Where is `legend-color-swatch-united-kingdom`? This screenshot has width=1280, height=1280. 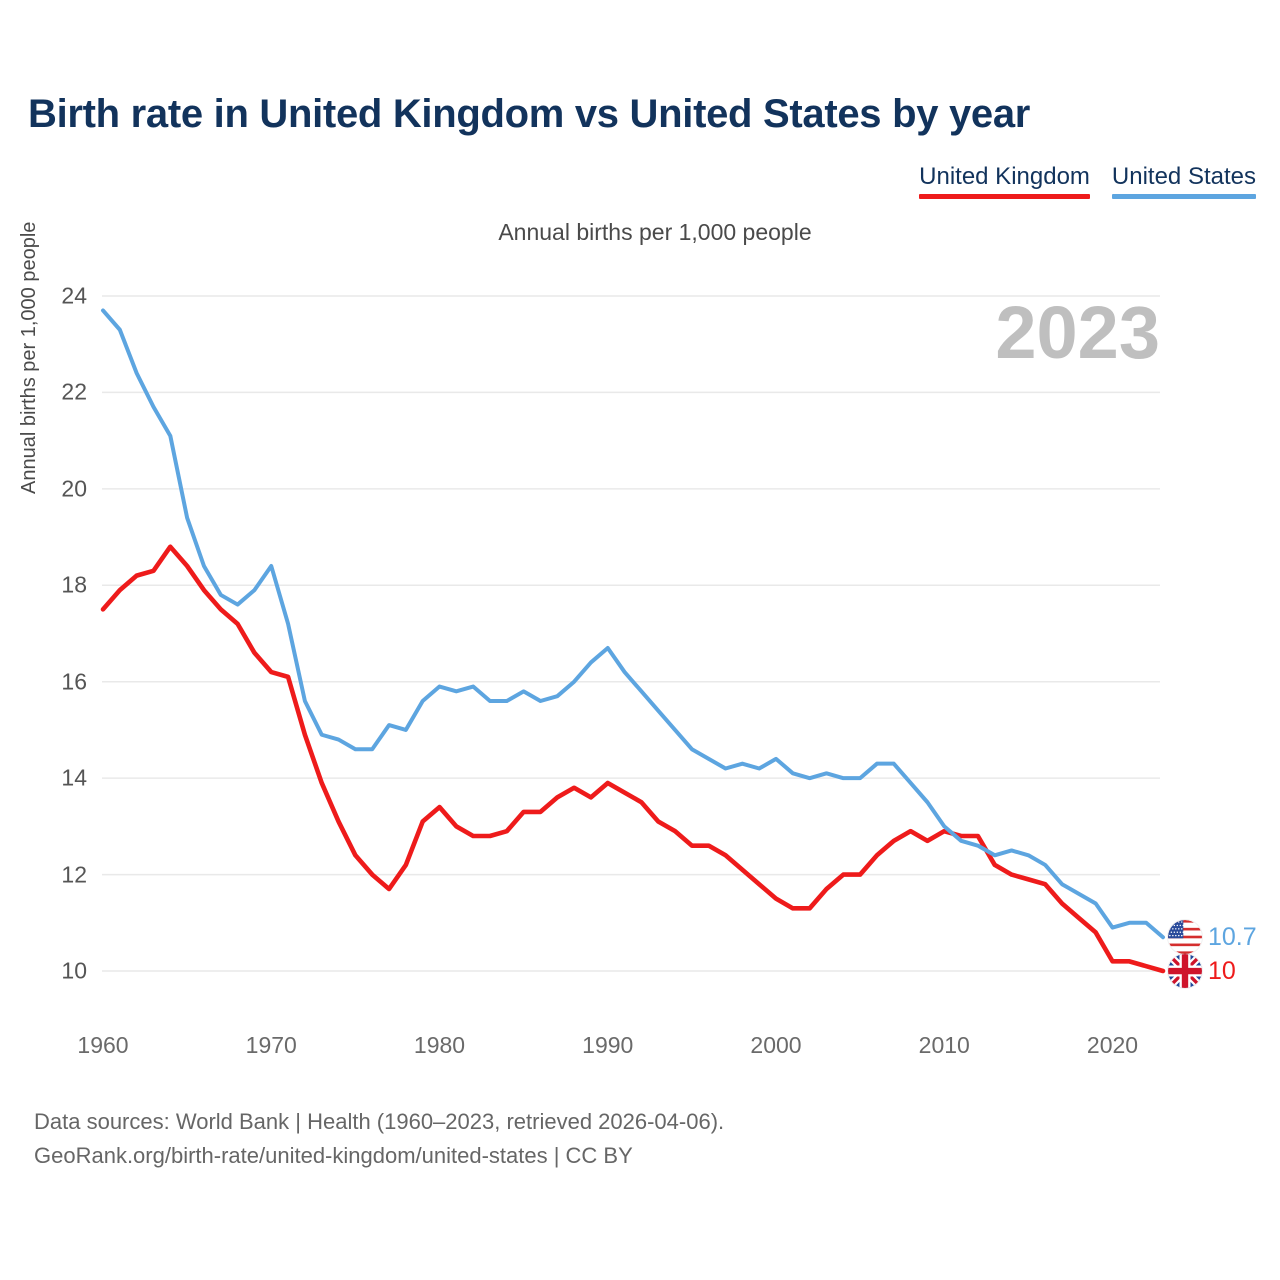 legend-color-swatch-united-kingdom is located at coordinates (1004, 197).